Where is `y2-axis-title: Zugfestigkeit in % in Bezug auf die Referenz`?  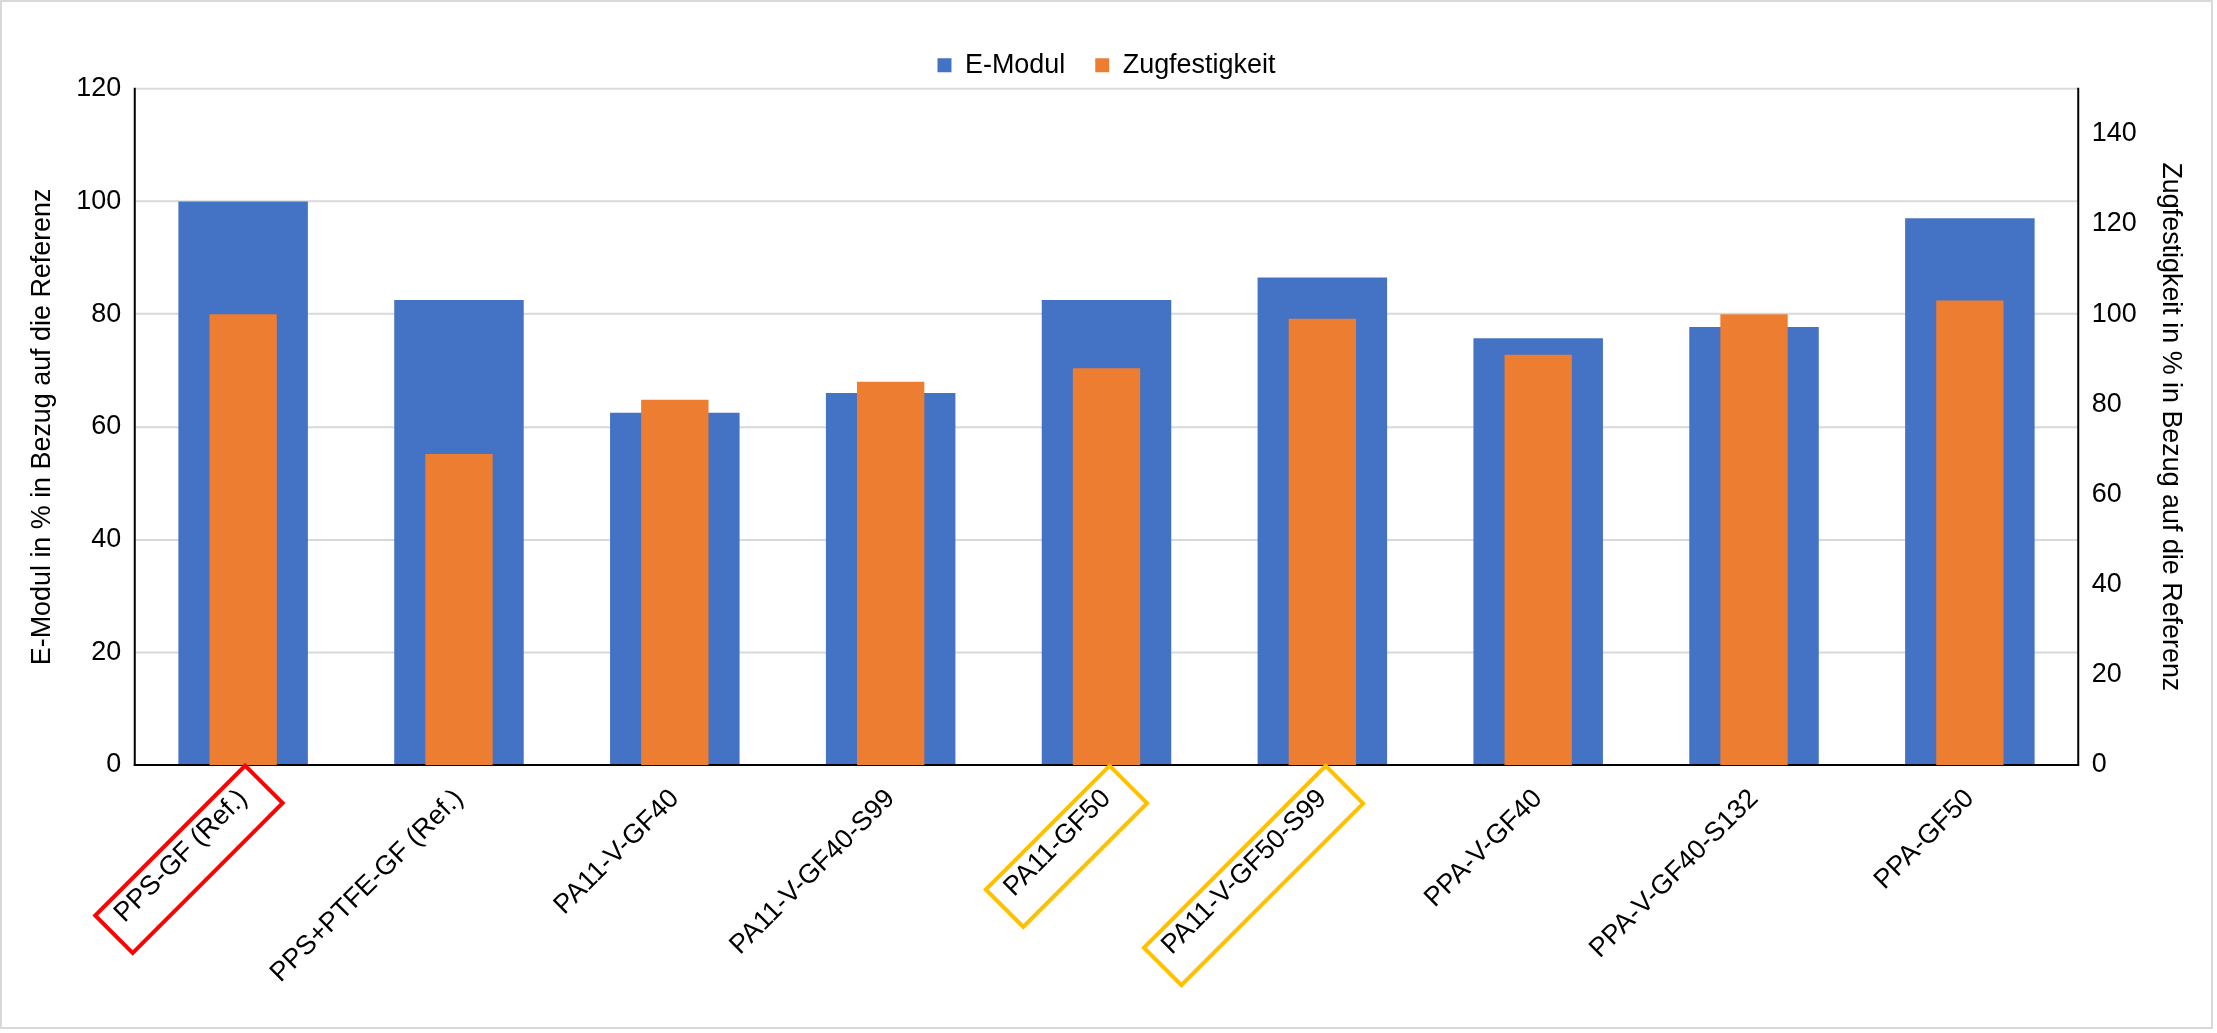 y2-axis-title: Zugfestigkeit in % in Bezug auf die Referenz is located at coordinates (2172, 427).